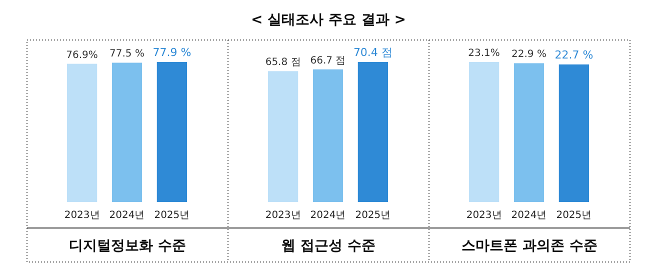 The width and height of the screenshot is (658, 275). What do you see at coordinates (574, 55) in the screenshot?
I see `data-label: 22.7 %` at bounding box center [574, 55].